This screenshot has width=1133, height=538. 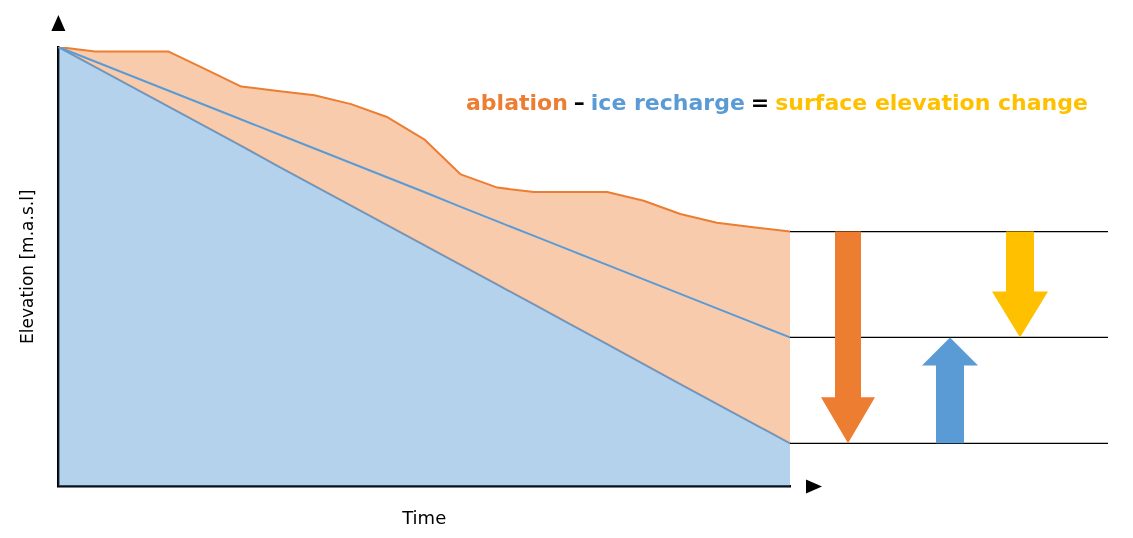 What do you see at coordinates (517, 102) in the screenshot?
I see `annotation: ablation` at bounding box center [517, 102].